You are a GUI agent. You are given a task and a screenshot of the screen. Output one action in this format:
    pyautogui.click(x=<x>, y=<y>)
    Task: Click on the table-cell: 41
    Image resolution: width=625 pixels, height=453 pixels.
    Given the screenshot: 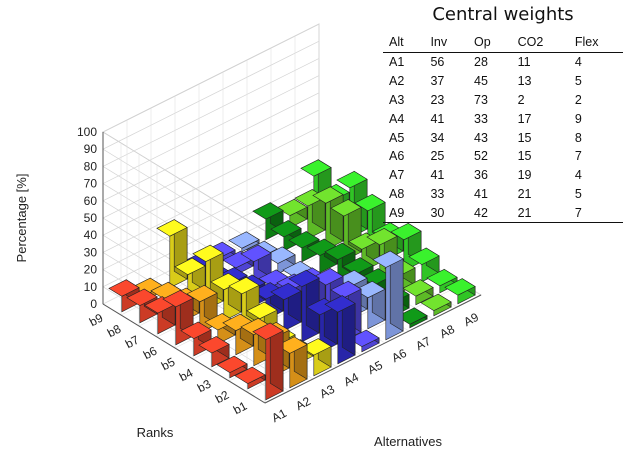 What is the action you would take?
    pyautogui.click(x=437, y=175)
    